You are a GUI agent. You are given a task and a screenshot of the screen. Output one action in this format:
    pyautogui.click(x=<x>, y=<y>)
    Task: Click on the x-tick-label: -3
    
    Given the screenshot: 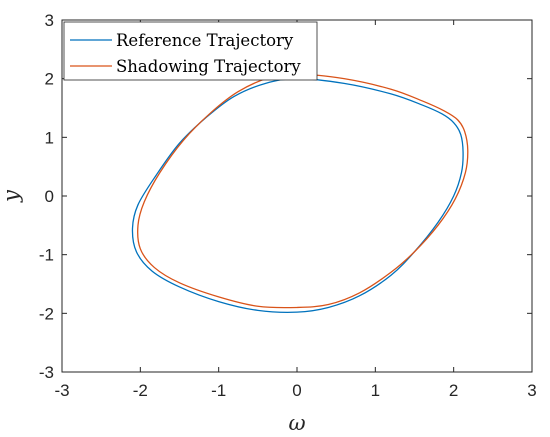 What is the action you would take?
    pyautogui.click(x=61, y=390)
    